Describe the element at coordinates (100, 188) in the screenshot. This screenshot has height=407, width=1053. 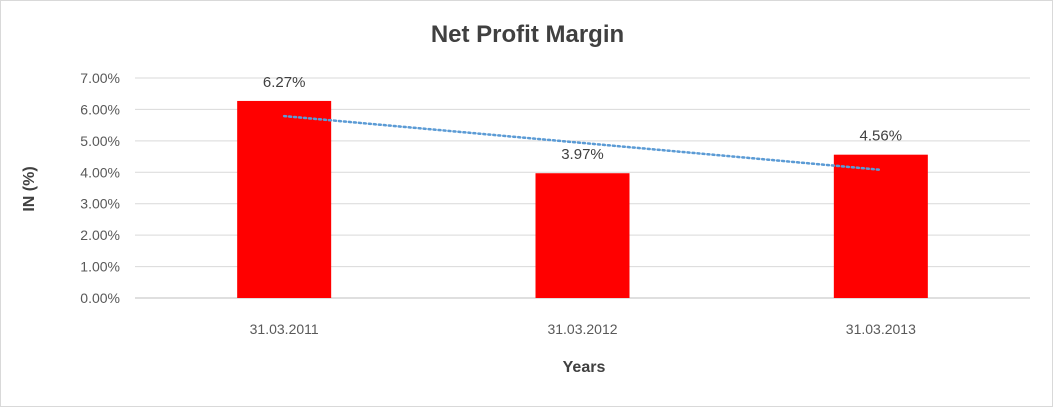
I see `y-tick-labels: 0.00% 1.00% 2.00% 3.00% 4.00% 5.00% 6.00% 7.00%` at that location.